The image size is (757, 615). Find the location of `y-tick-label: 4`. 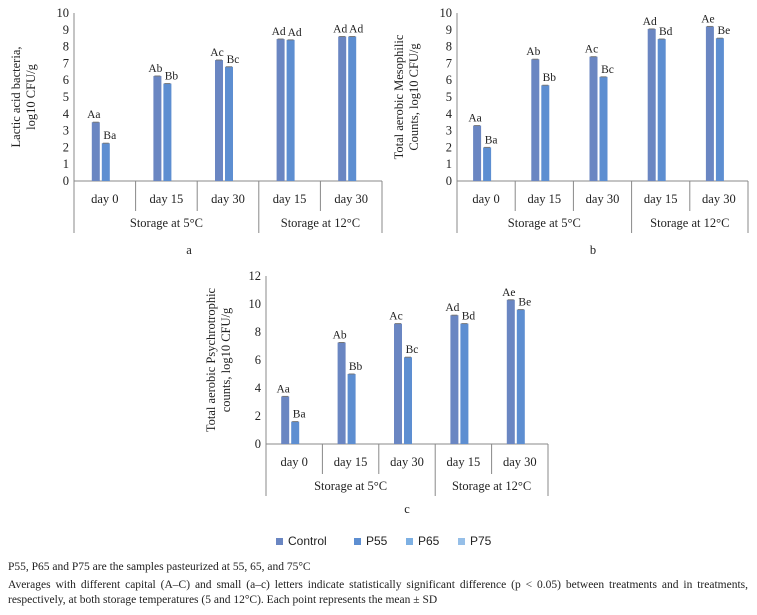

y-tick-label: 4 is located at coordinates (449, 114).